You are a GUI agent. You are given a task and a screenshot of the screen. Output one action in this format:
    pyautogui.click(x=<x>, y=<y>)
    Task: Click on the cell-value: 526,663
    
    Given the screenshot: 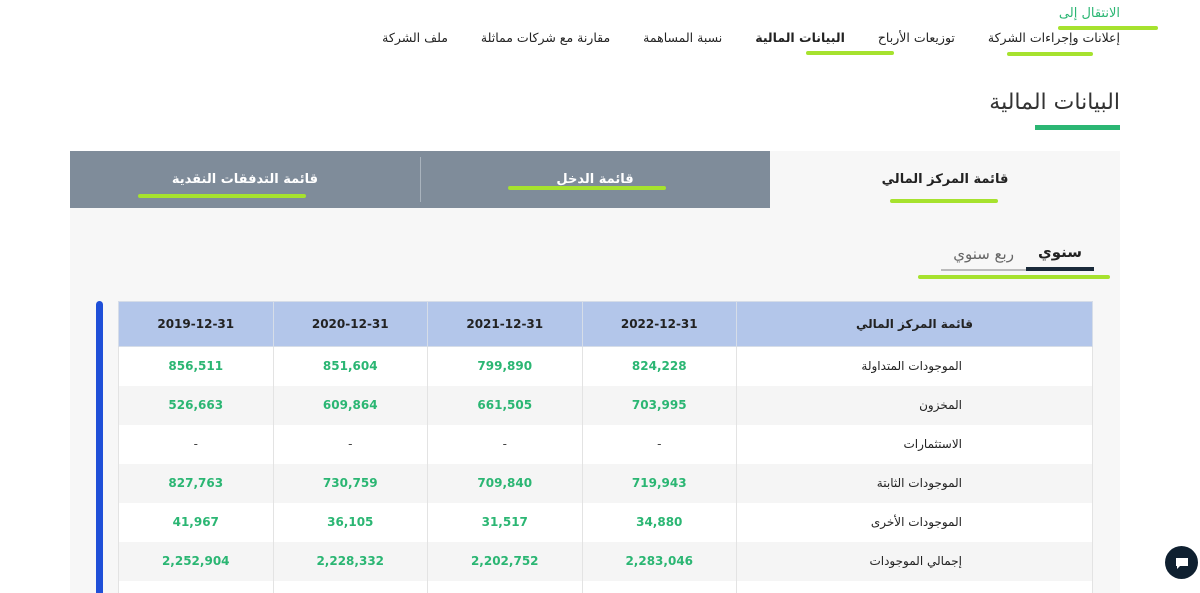 What is the action you would take?
    pyautogui.click(x=196, y=405)
    